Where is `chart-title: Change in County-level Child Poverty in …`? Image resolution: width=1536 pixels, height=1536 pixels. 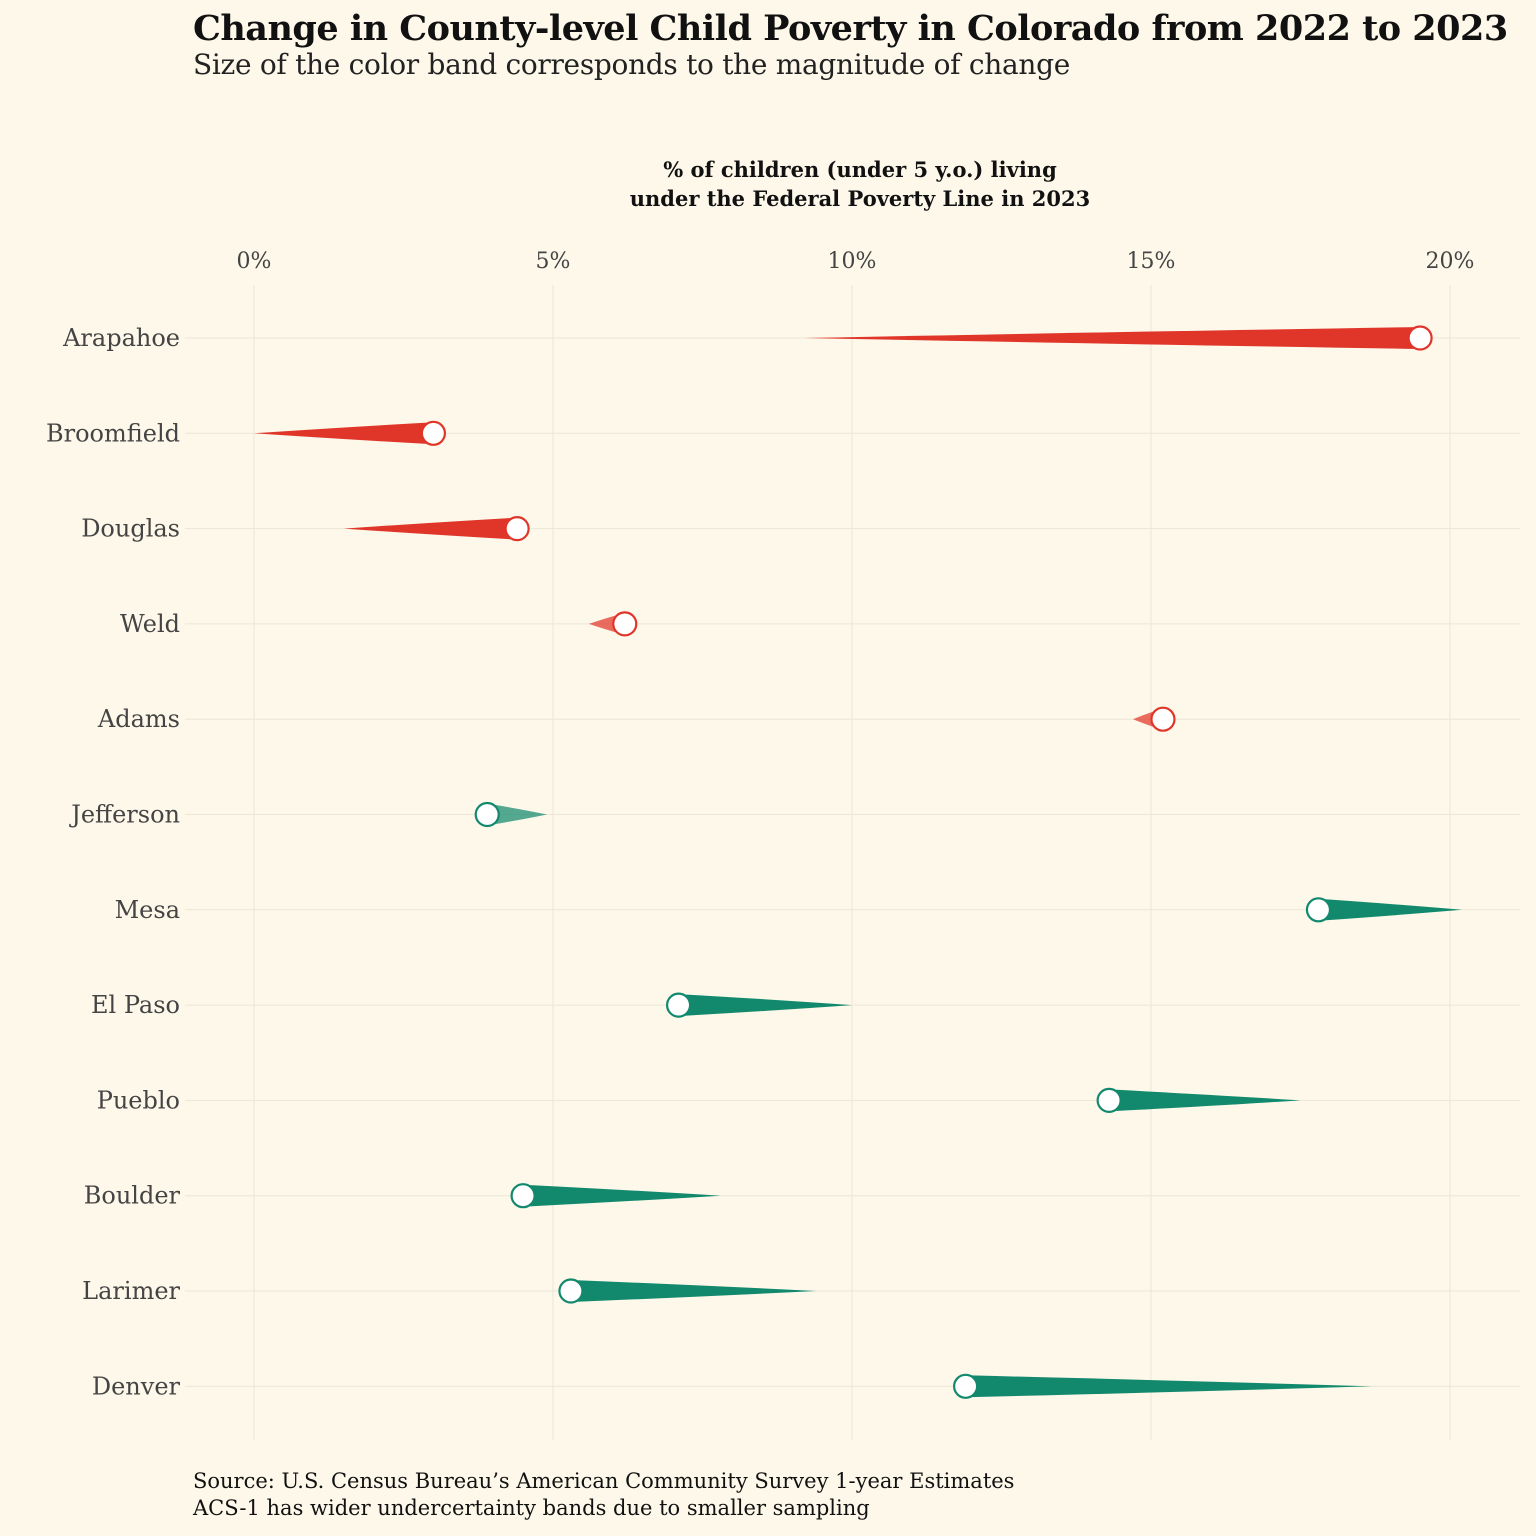 chart-title: Change in County-level Child Poverty in … is located at coordinates (850, 28).